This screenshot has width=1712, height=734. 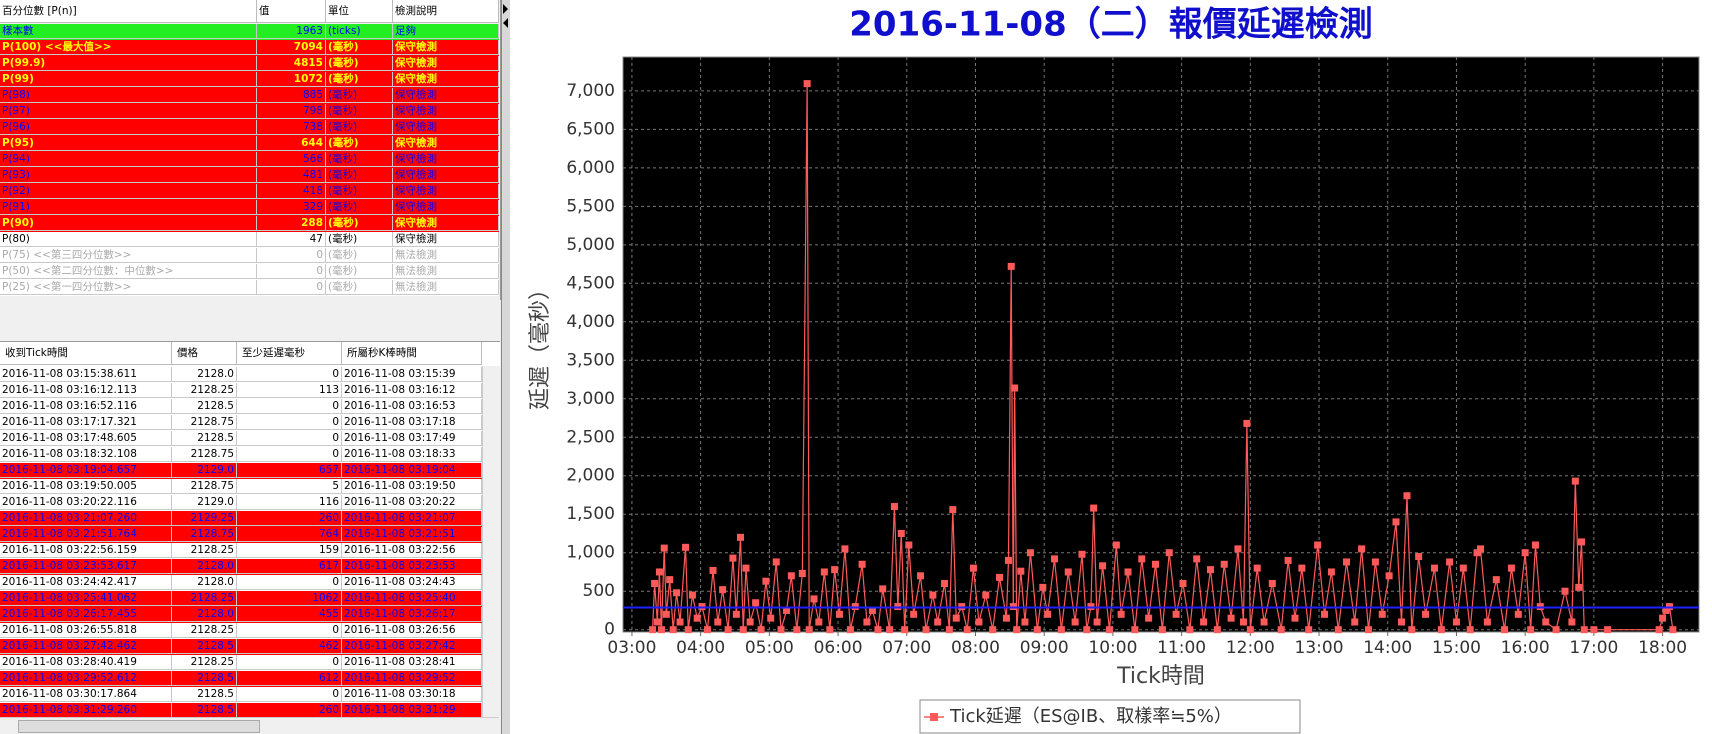 What do you see at coordinates (590, 476) in the screenshot?
I see `y-tick-label: 2,000` at bounding box center [590, 476].